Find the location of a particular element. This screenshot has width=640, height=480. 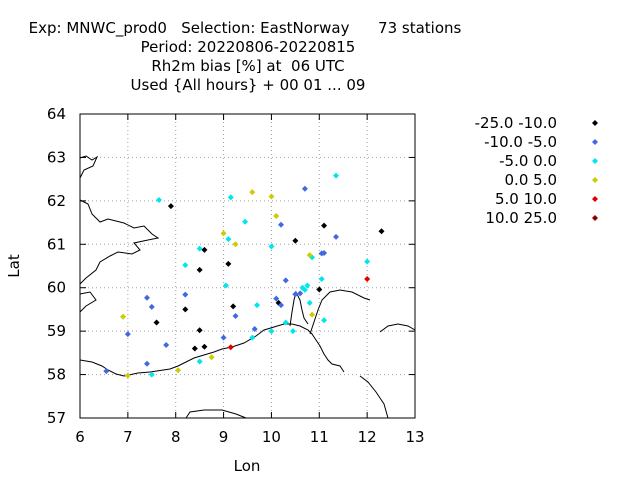

x-tick-label: 6 is located at coordinates (80, 437).